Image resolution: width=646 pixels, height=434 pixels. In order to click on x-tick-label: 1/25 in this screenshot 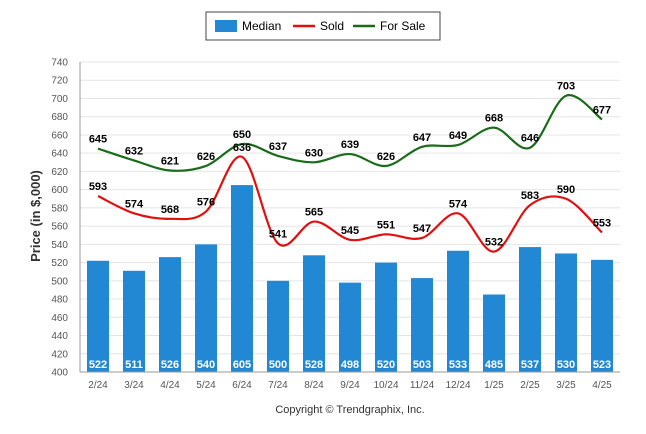, I will do `click(494, 385)`.